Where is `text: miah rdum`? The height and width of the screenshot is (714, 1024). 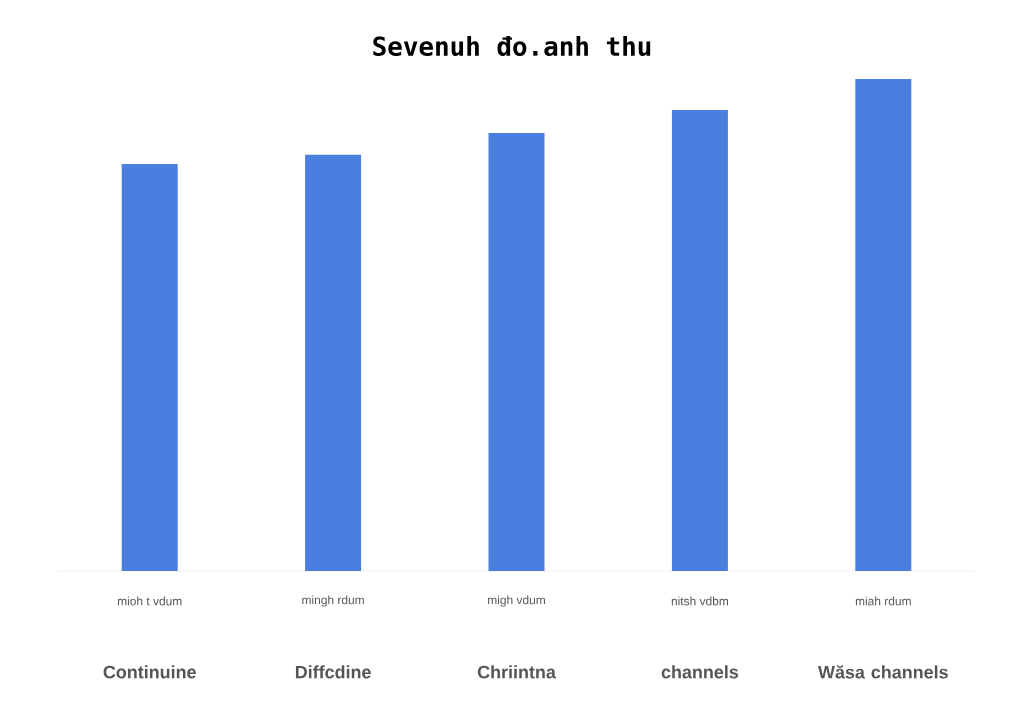 text: miah rdum is located at coordinates (883, 601).